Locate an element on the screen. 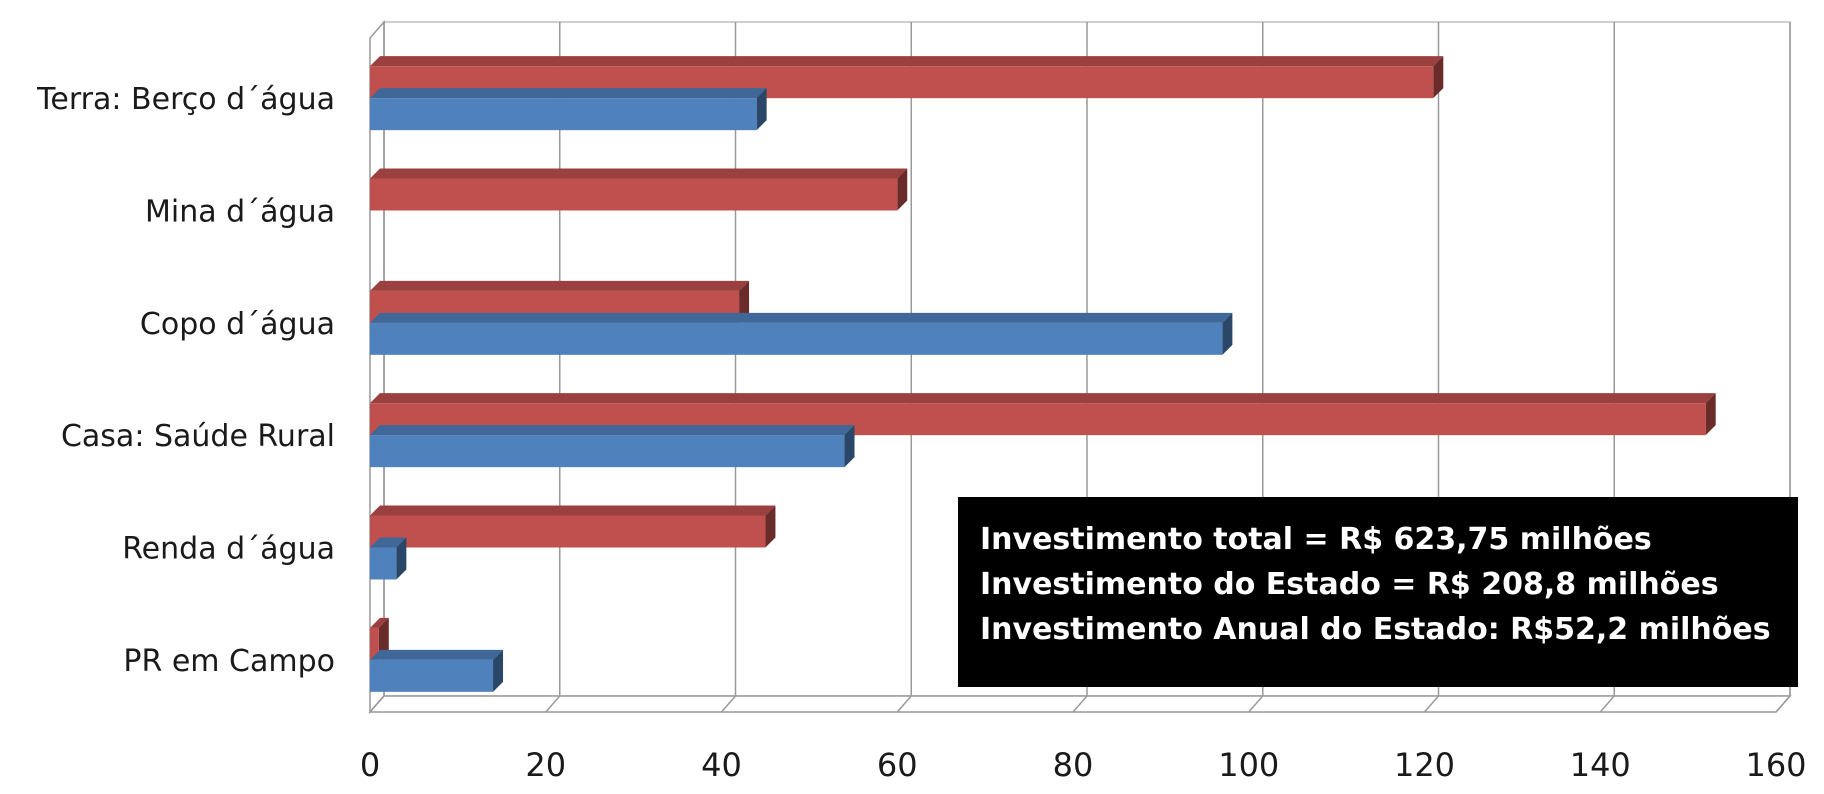  category-label: PR em Campo is located at coordinates (229, 661).